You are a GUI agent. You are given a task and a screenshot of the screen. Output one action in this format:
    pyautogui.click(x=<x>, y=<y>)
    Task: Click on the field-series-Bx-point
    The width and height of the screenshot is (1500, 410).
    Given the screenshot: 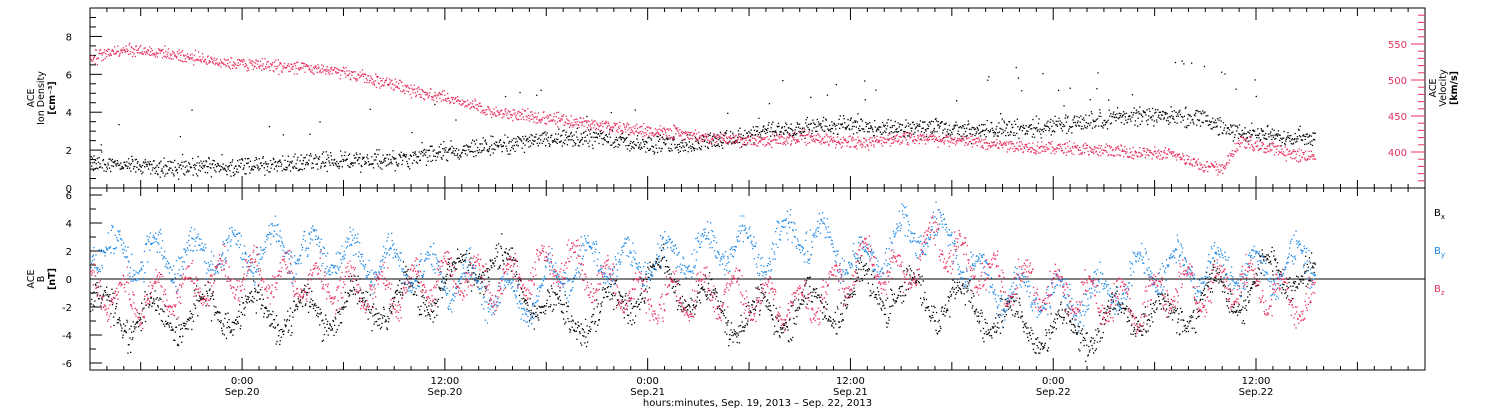 What is the action you would take?
    pyautogui.click(x=127, y=322)
    